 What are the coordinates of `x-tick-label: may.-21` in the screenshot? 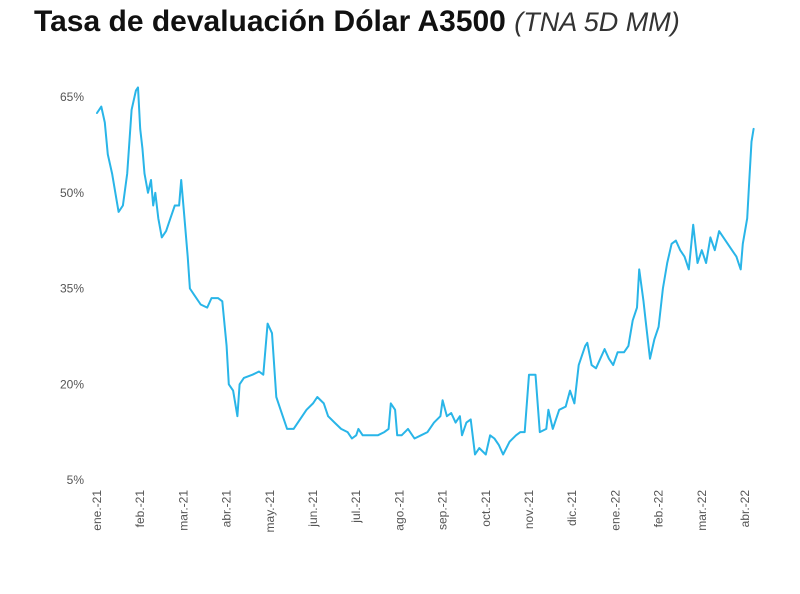 It's located at (270, 511).